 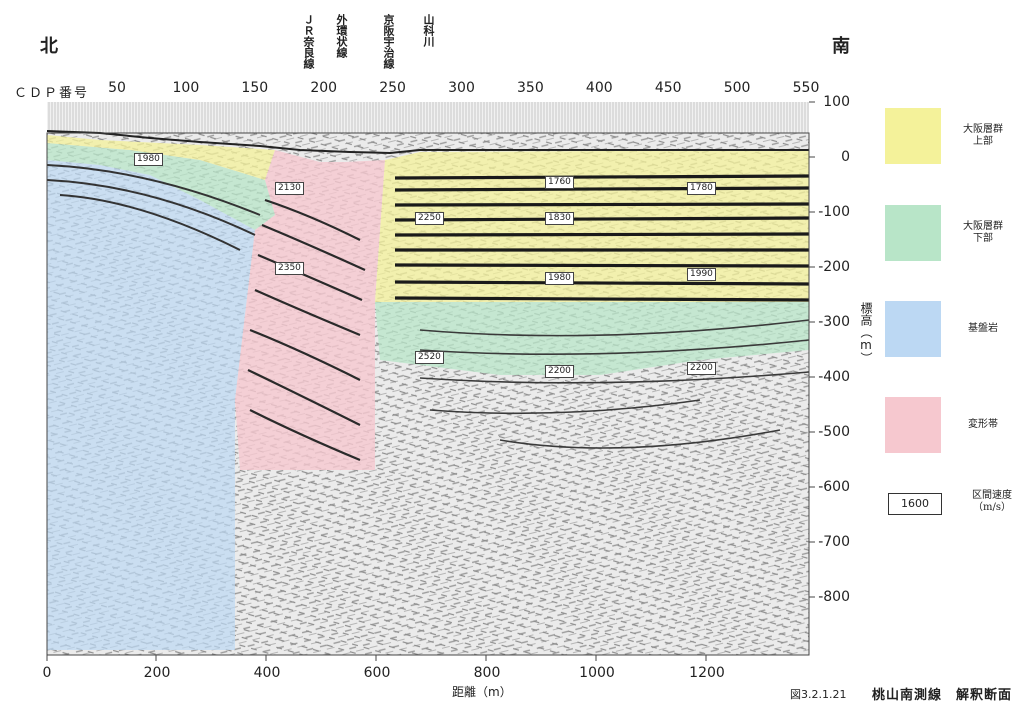 What do you see at coordinates (812, 349) in the screenshot?
I see `elevation-tick-marks` at bounding box center [812, 349].